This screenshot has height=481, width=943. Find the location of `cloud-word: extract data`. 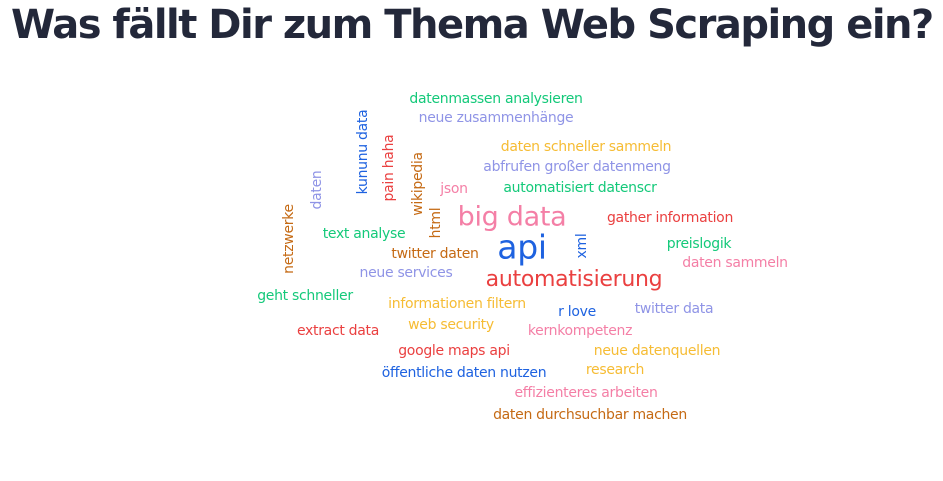

cloud-word: extract data is located at coordinates (338, 331).